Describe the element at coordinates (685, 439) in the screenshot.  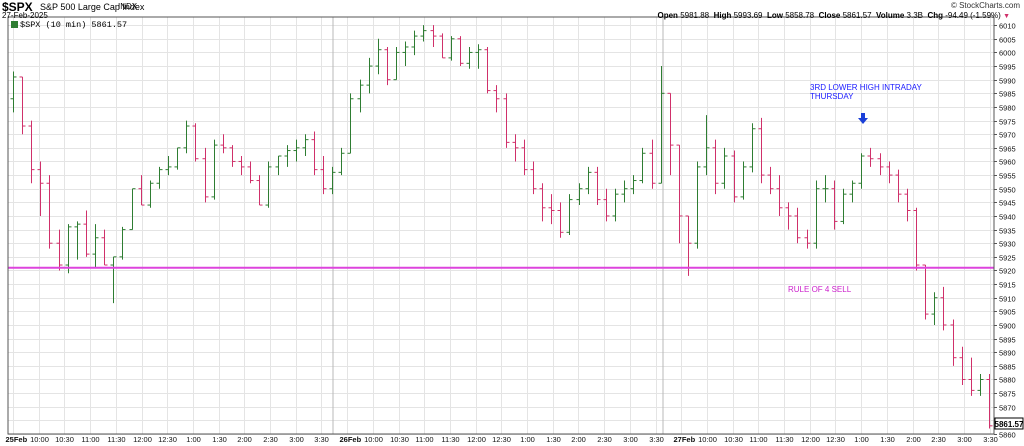
I see `x-tick-label: 27Feb` at that location.